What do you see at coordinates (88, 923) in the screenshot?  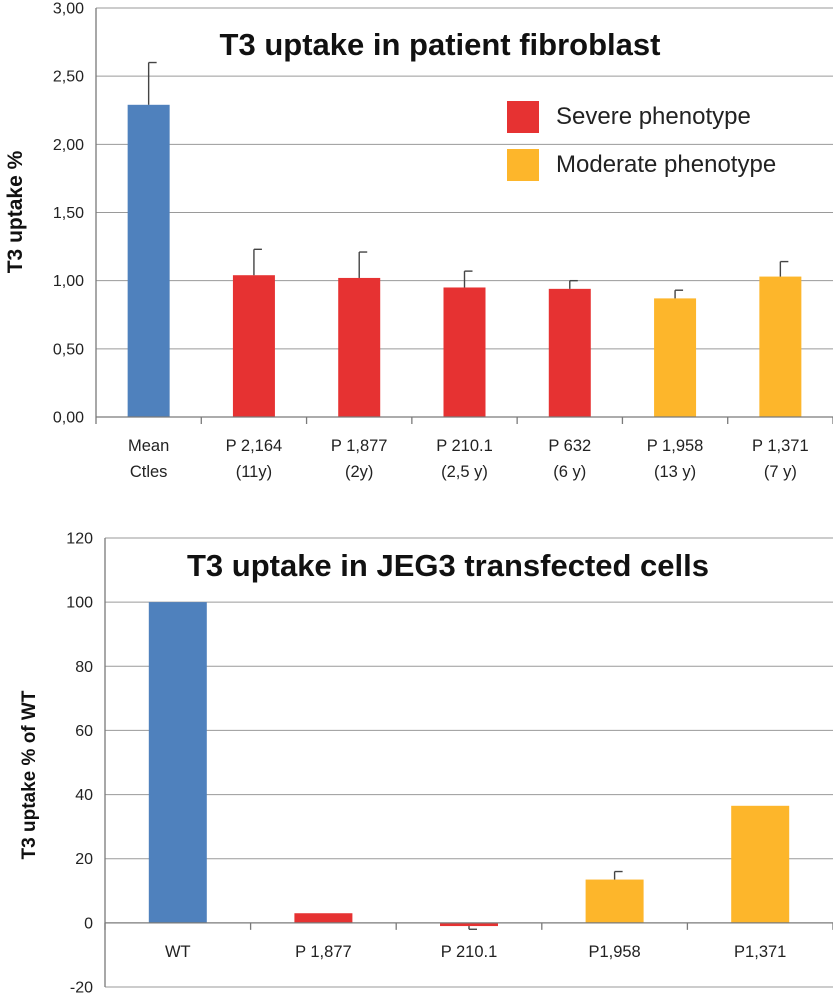 I see `c2-y-tick-label: 0` at bounding box center [88, 923].